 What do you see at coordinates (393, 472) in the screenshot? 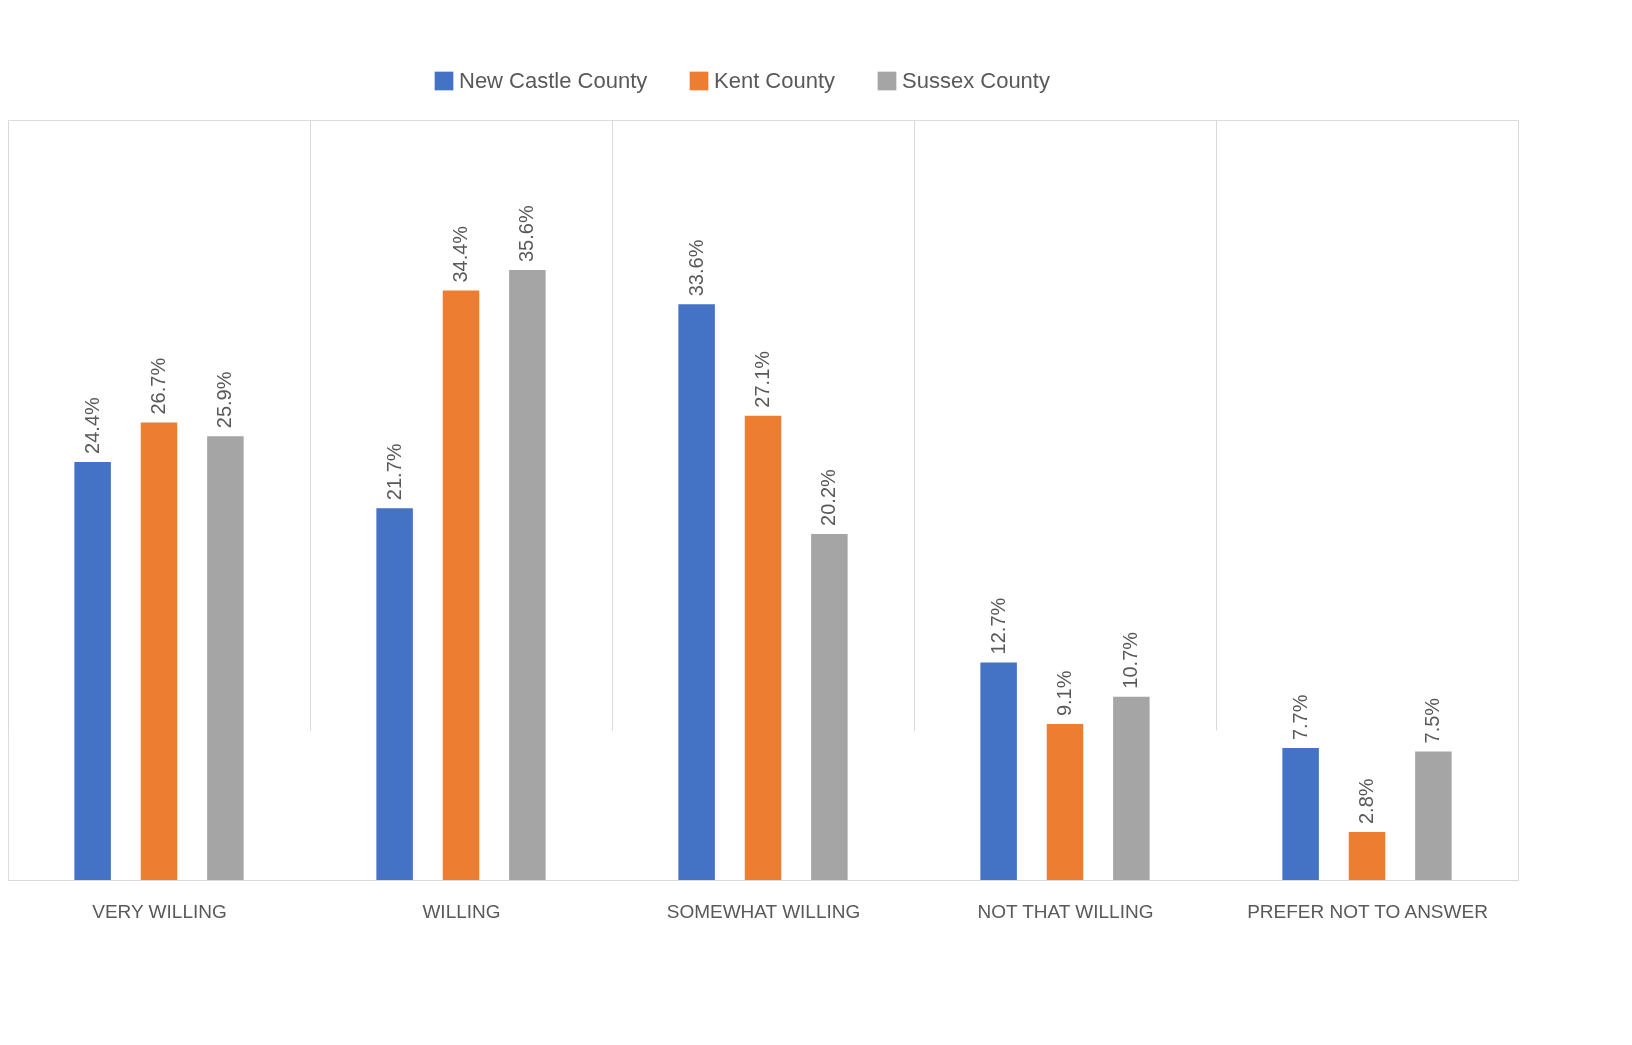
I see `data-label: 21.7%` at bounding box center [393, 472].